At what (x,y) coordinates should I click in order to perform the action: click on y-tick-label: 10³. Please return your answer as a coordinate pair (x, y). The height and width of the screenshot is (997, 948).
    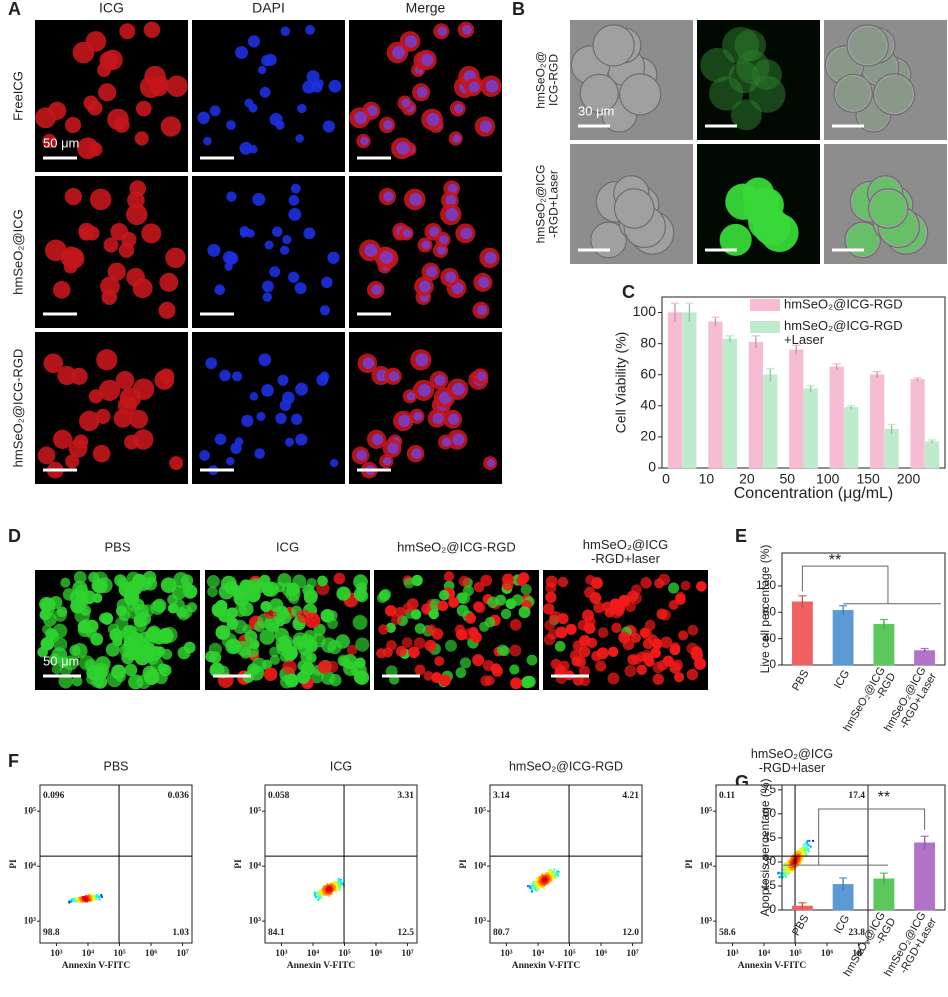
    Looking at the image, I should click on (30, 921).